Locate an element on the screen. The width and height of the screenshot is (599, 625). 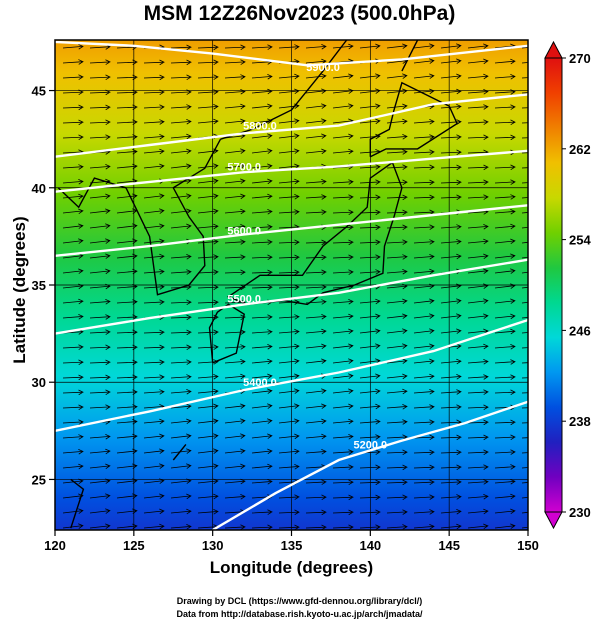
coastline is located at coordinates (410, 56).